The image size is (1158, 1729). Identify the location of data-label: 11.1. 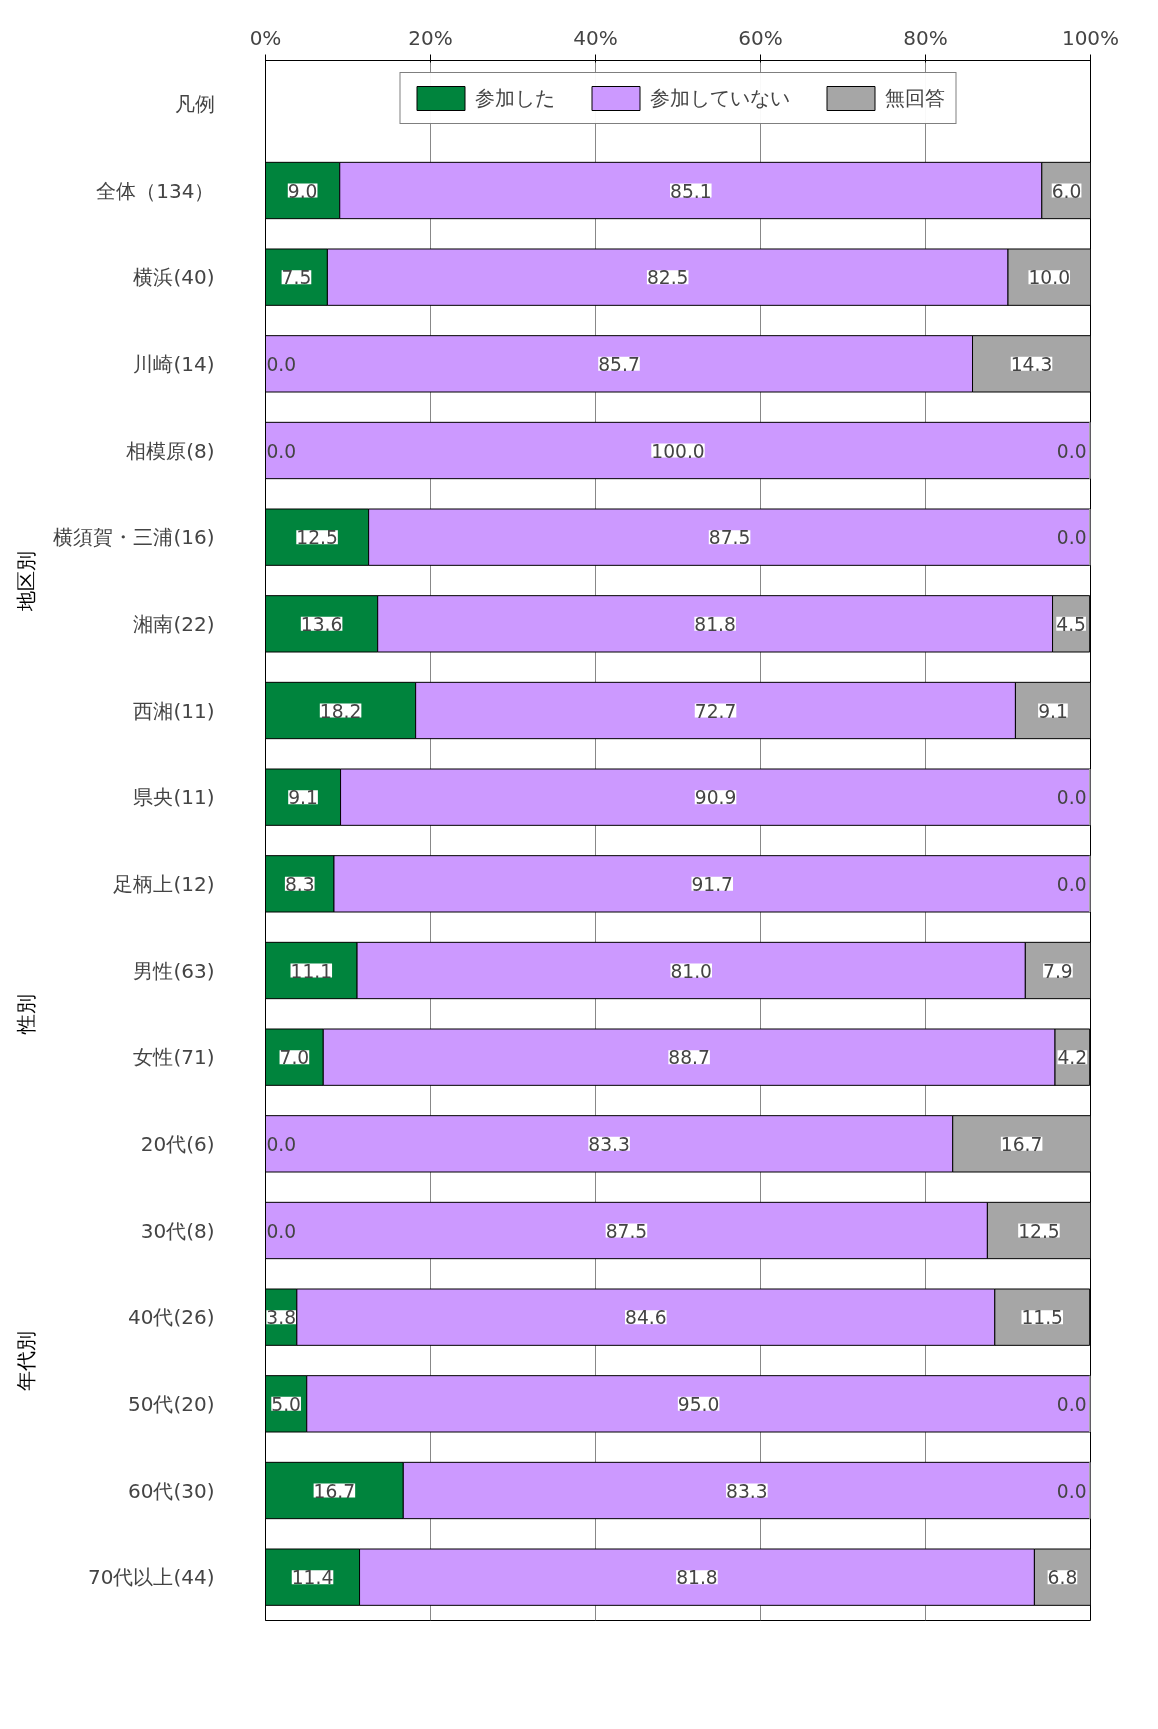
(311, 971).